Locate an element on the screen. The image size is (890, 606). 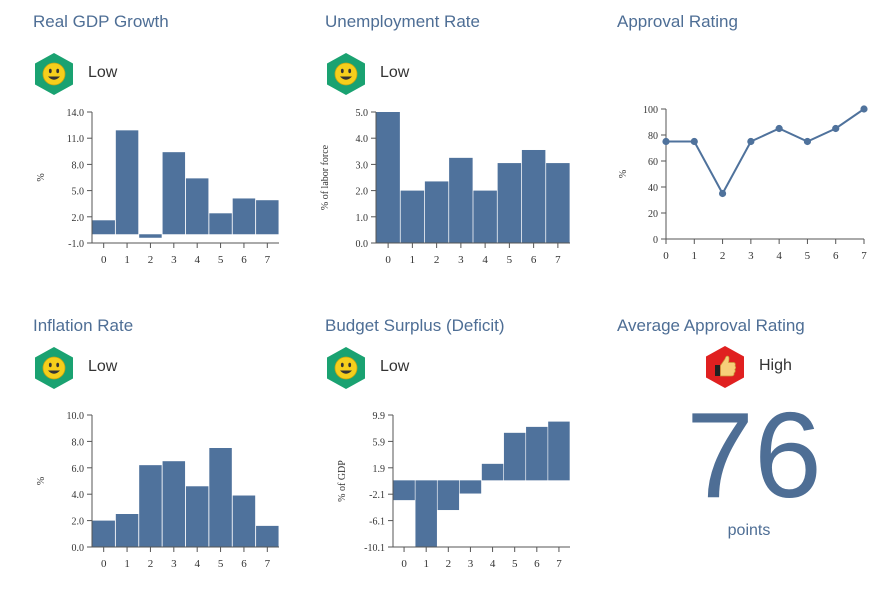
y-tick-label: 3.0 is located at coordinates (362, 165).